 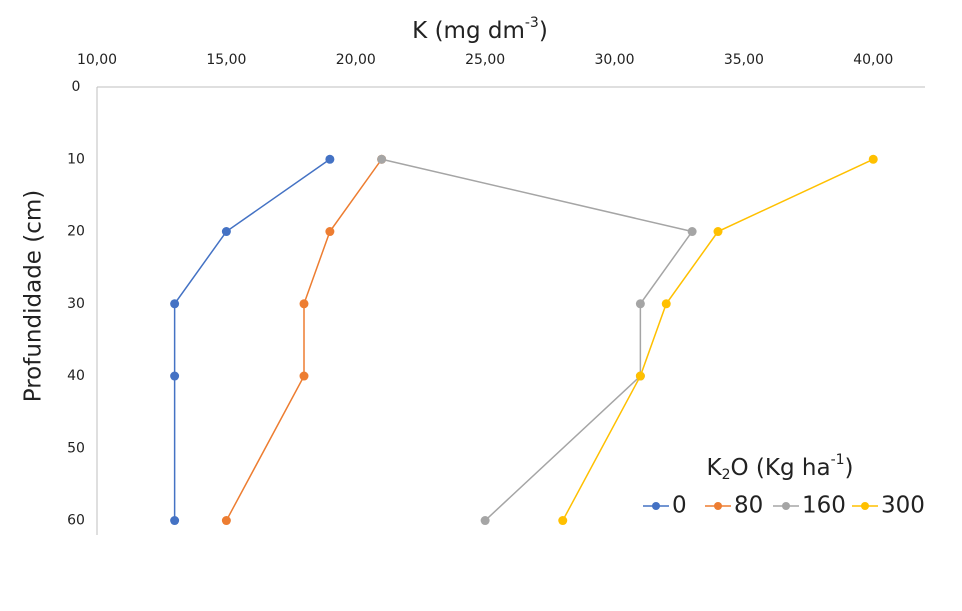 What do you see at coordinates (76, 376) in the screenshot?
I see `y-tick-label: 40` at bounding box center [76, 376].